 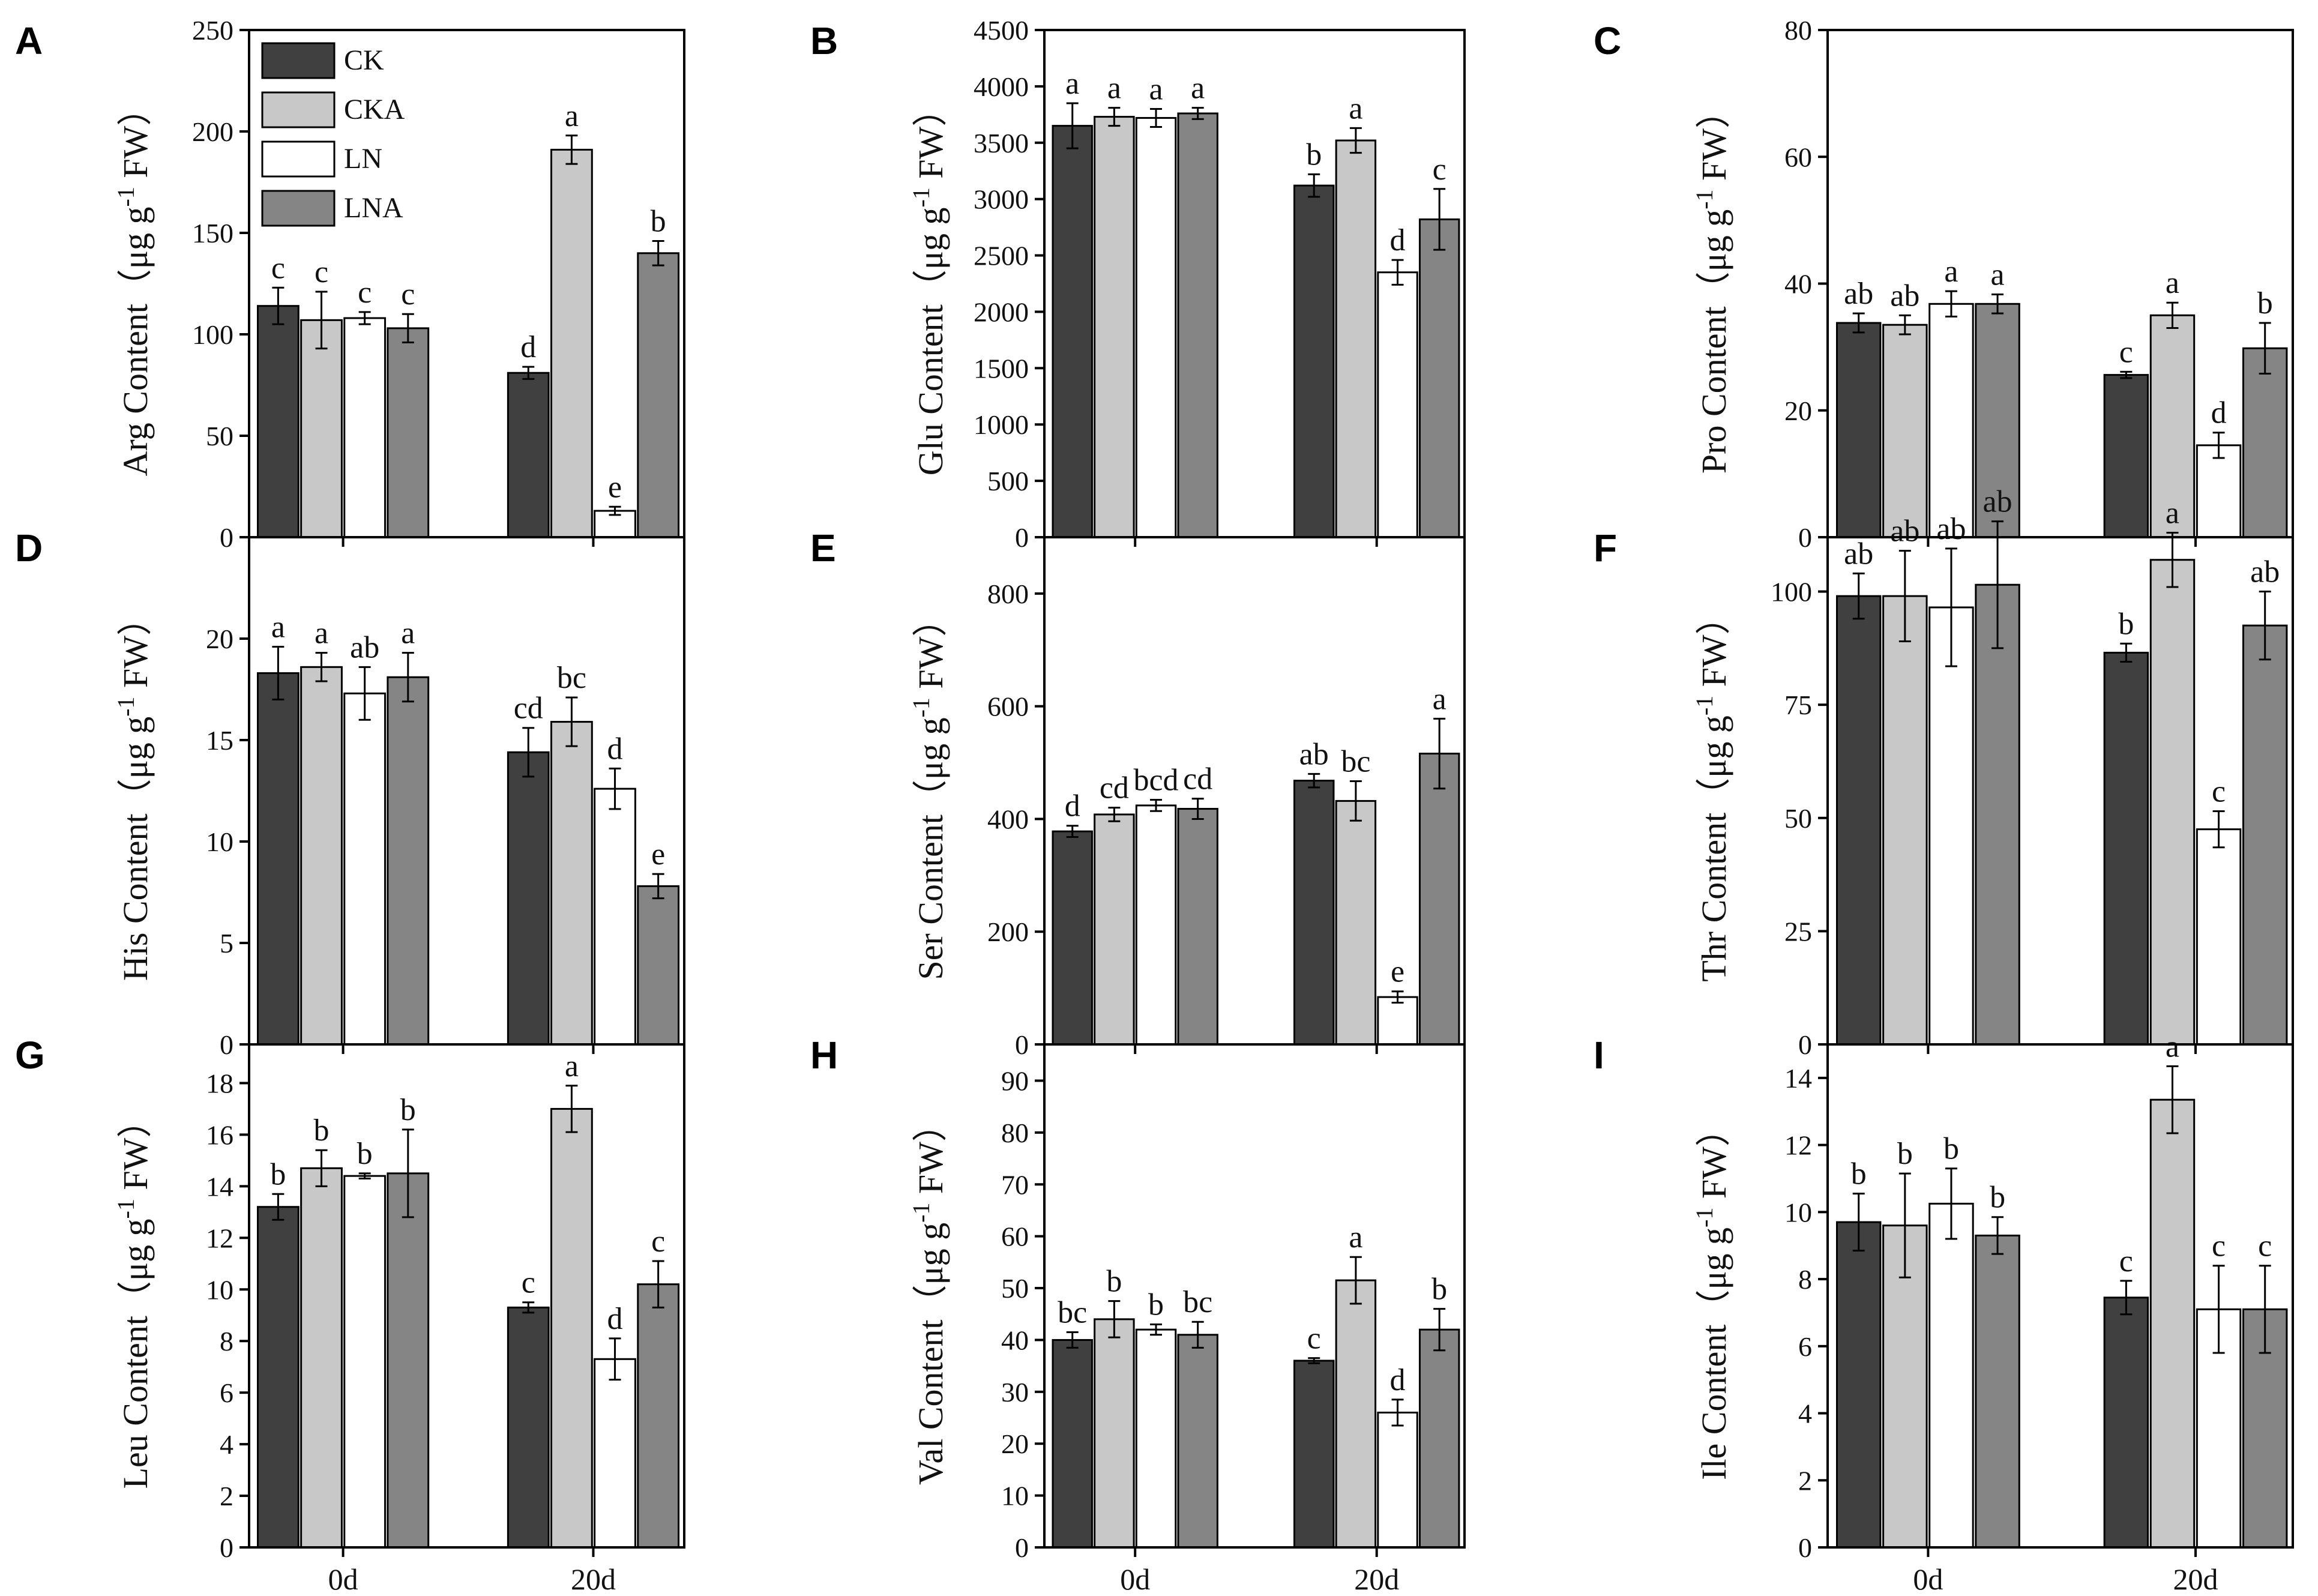 What do you see at coordinates (929, 1296) in the screenshot?
I see `y-axis-label: Val Content（μg g-1 FW）` at bounding box center [929, 1296].